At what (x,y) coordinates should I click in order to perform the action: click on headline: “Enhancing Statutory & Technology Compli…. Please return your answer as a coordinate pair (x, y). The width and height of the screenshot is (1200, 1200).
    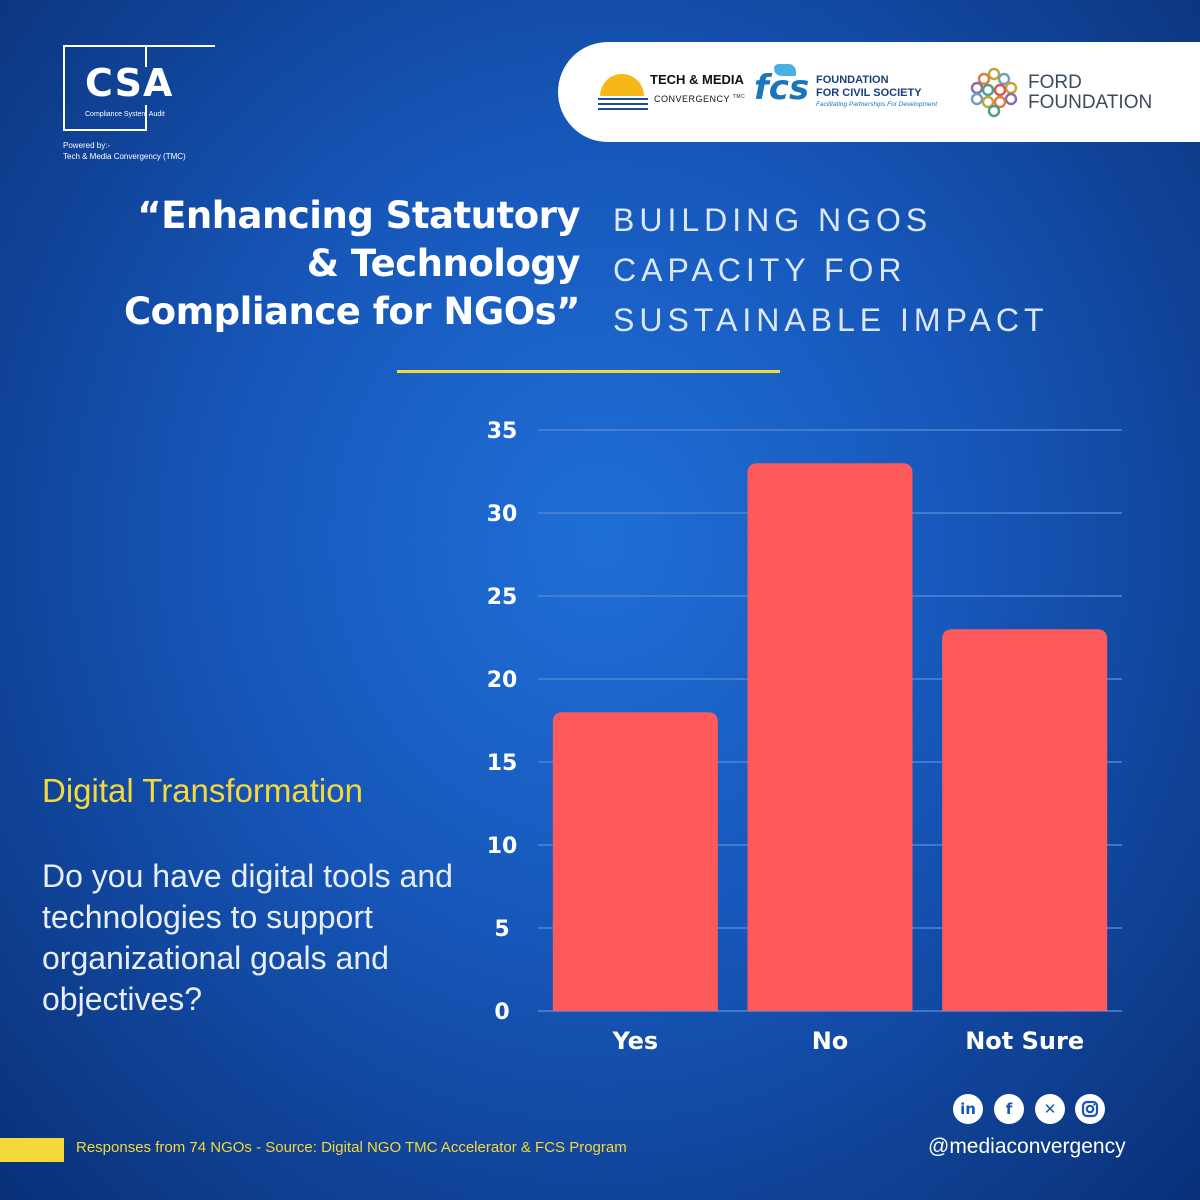
    Looking at the image, I should click on (330, 264).